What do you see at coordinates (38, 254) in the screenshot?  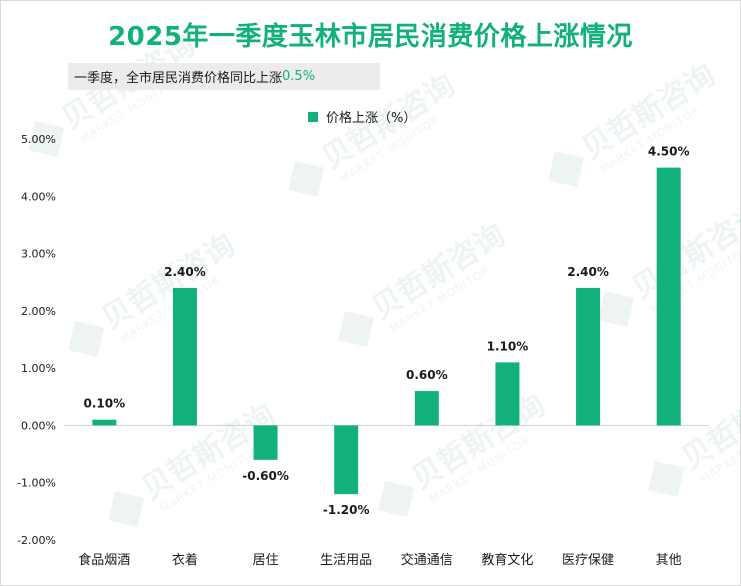 I see `y-tick-label: 3.00%` at bounding box center [38, 254].